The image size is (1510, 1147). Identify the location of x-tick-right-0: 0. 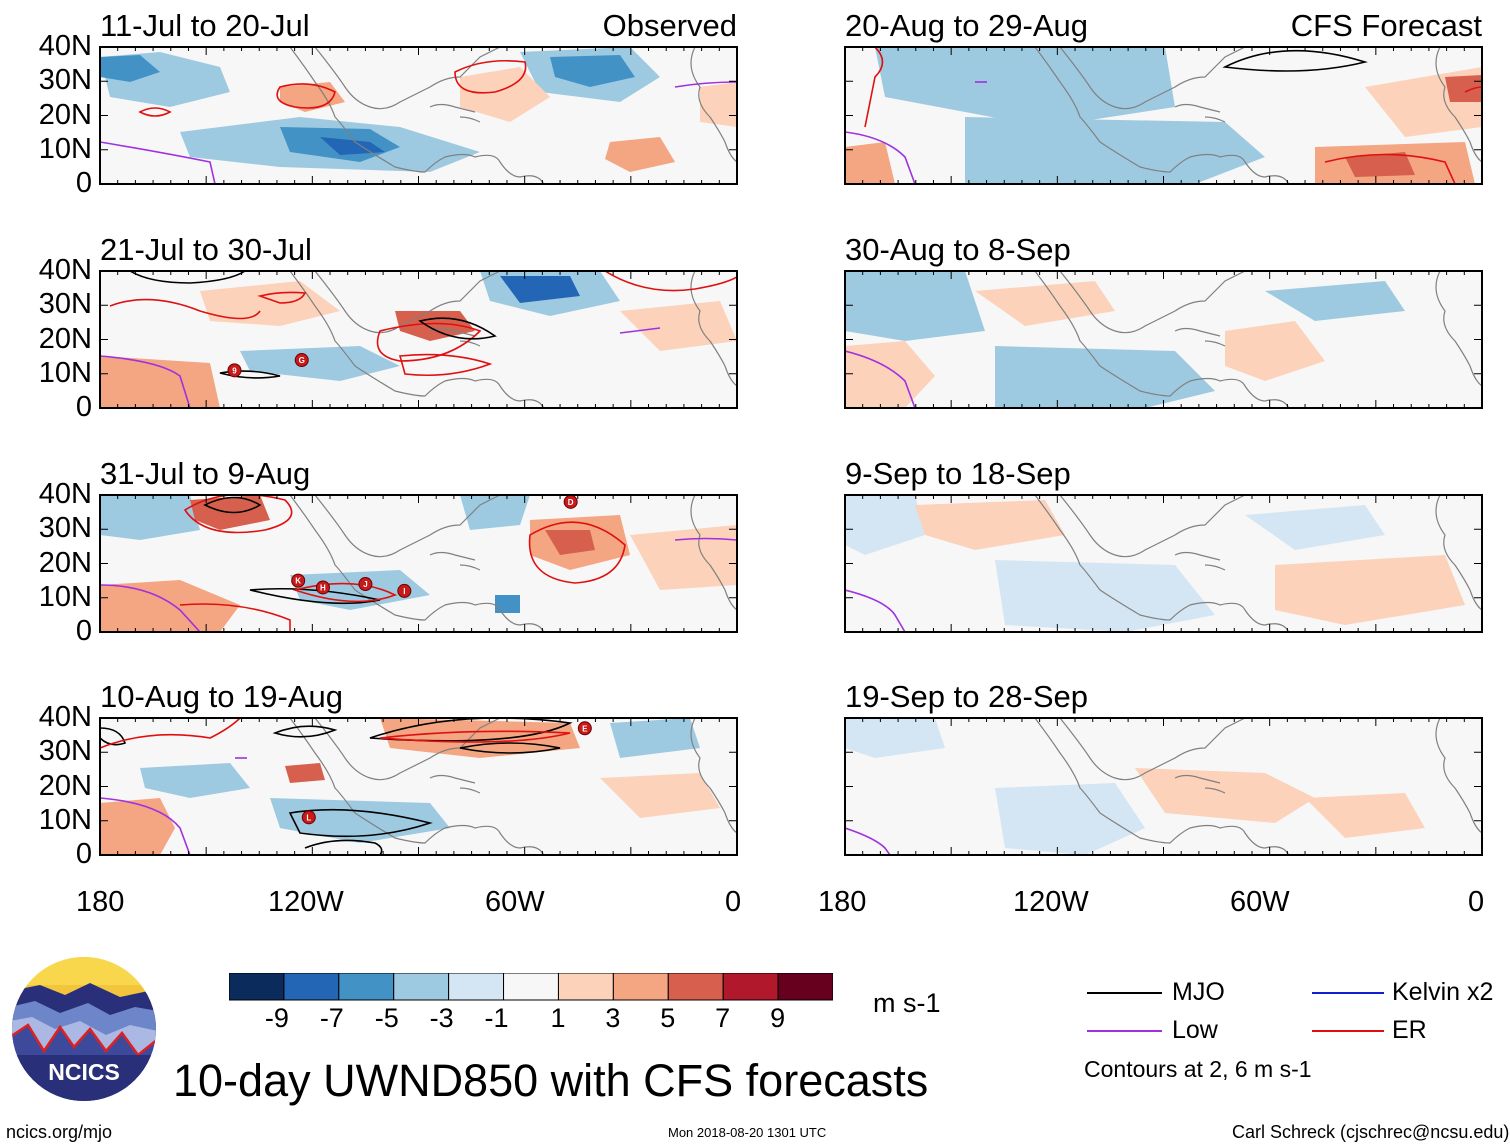
(1476, 902).